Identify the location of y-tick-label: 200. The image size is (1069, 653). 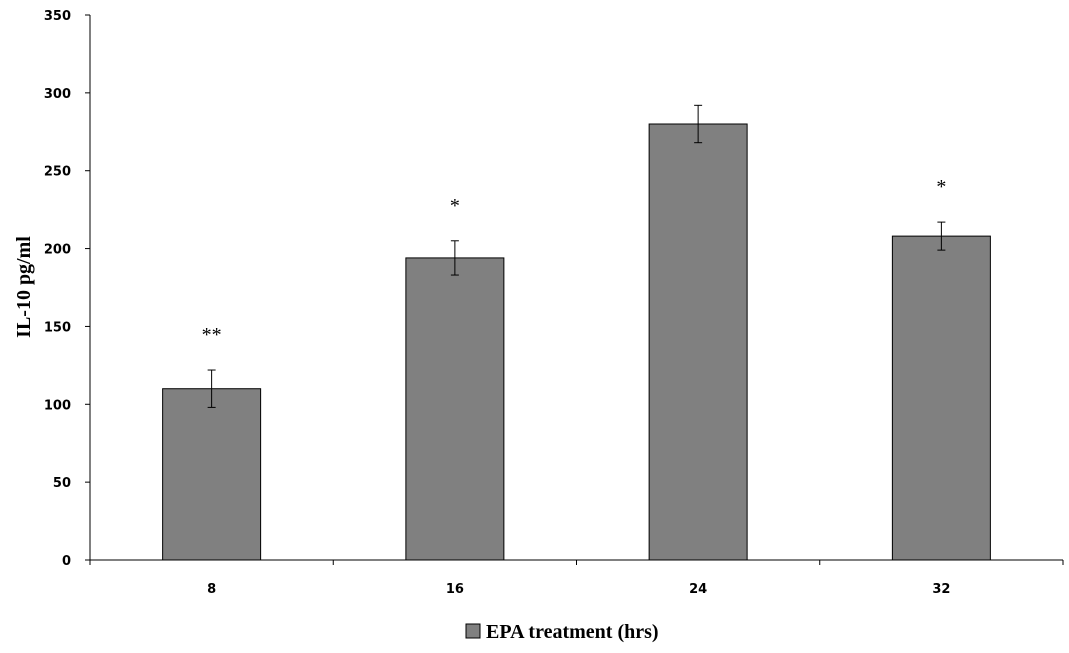
(57, 250).